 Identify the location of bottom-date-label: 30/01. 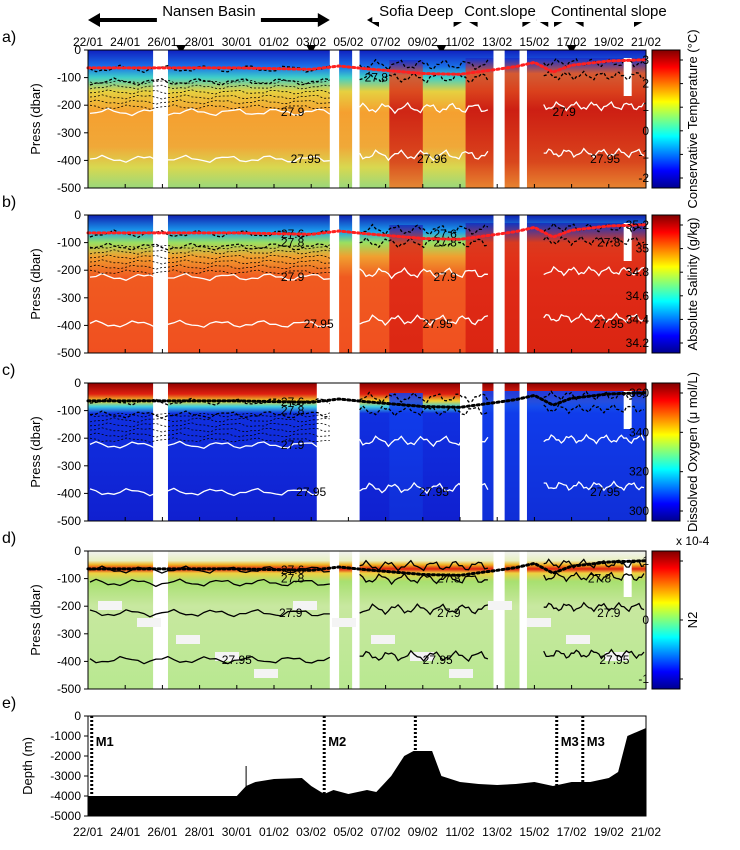
(237, 832).